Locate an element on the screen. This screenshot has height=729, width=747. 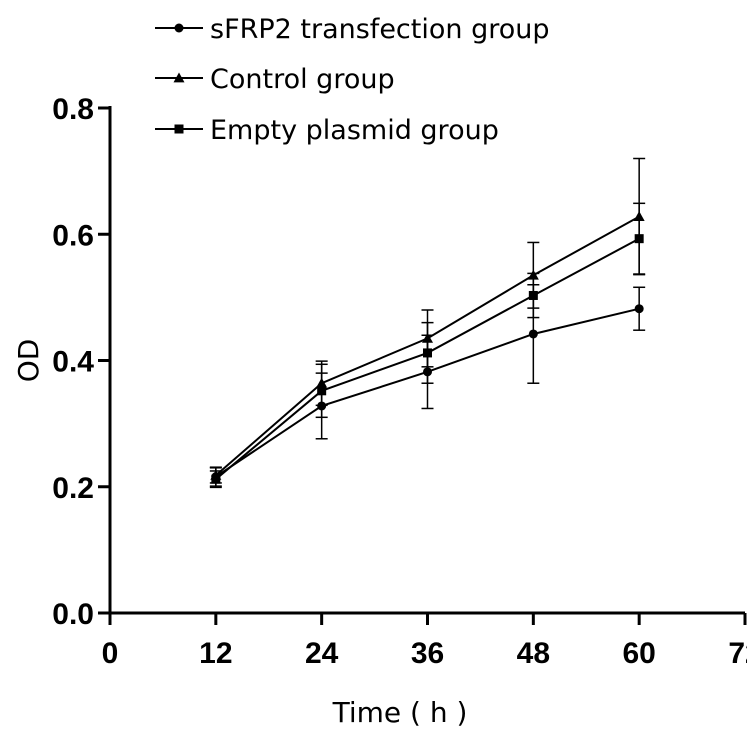
legend-item-1: sFRP2 transfection group is located at coordinates (352, 29).